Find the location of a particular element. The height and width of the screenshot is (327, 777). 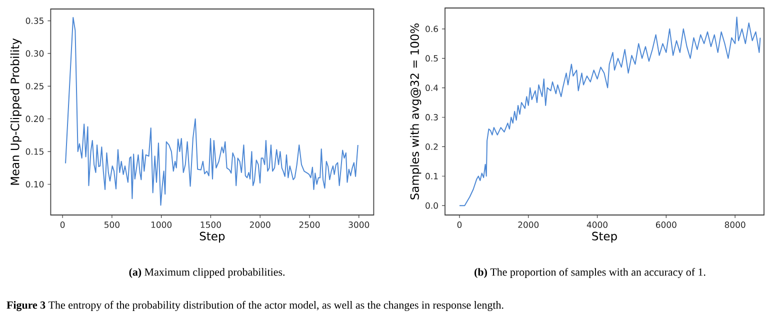

y-tick-label: 0.3 is located at coordinates (432, 117).